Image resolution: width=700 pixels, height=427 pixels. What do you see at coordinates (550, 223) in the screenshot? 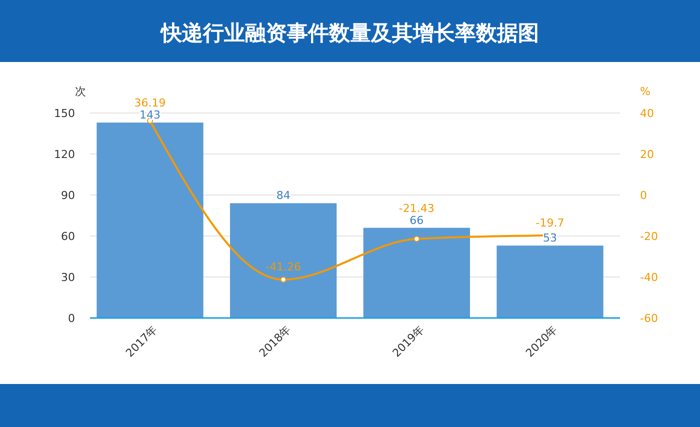
I see `data-label: -19.7` at bounding box center [550, 223].